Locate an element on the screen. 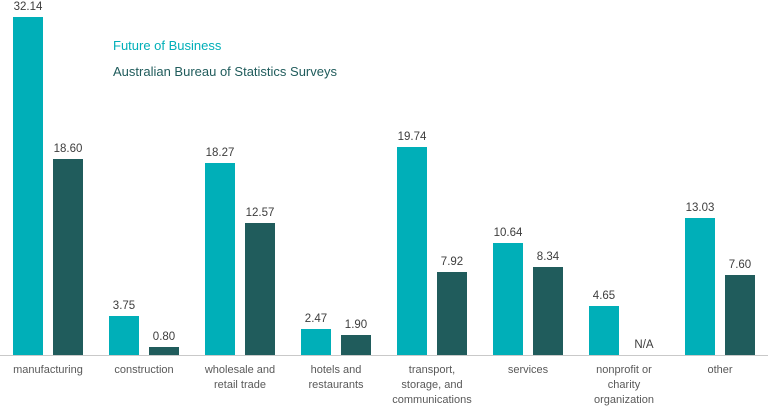 The image size is (768, 412). value-label: 18.60 is located at coordinates (68, 149).